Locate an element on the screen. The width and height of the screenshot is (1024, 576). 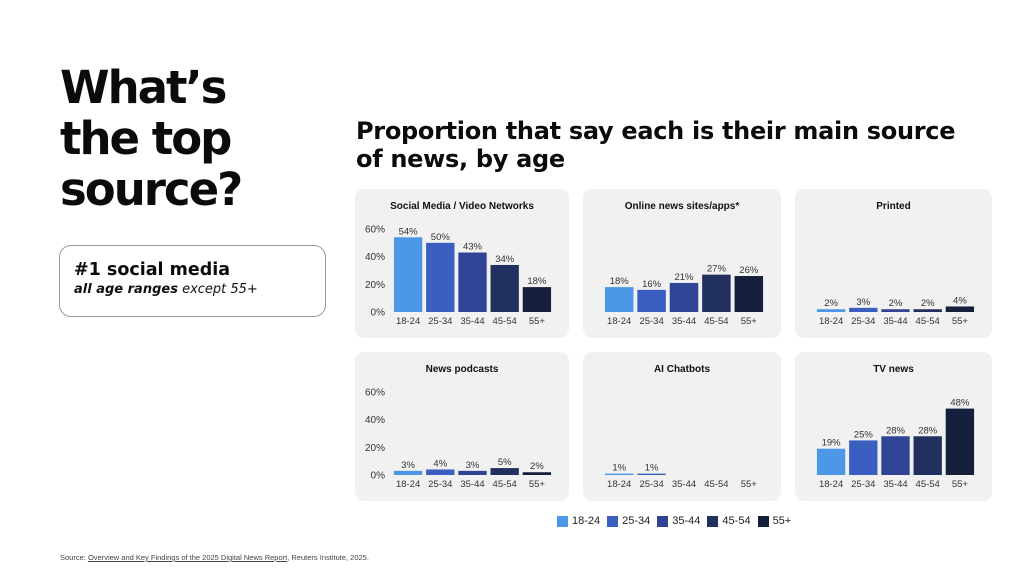
legend-item-45-54: 45-54 is located at coordinates (729, 521).